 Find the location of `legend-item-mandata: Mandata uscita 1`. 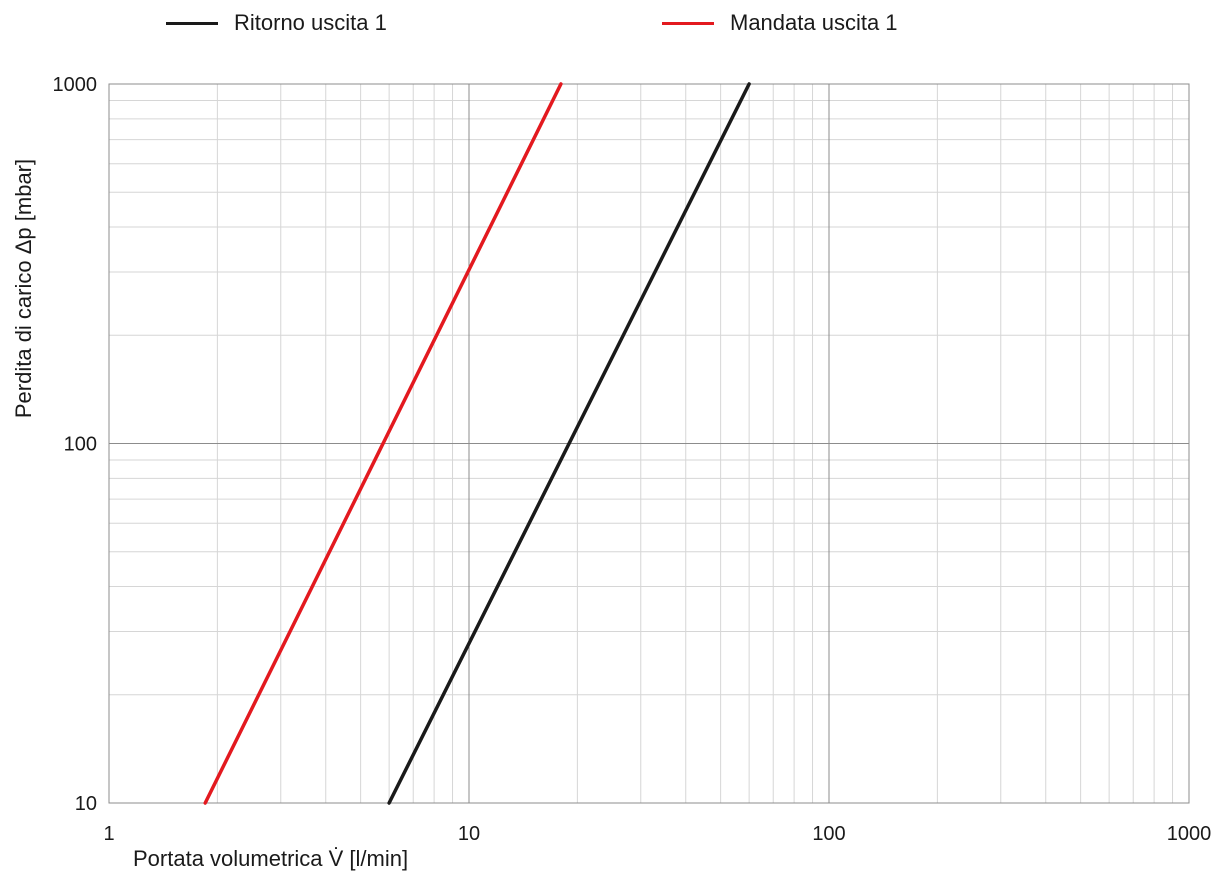

legend-item-mandata: Mandata uscita 1 is located at coordinates (780, 23).